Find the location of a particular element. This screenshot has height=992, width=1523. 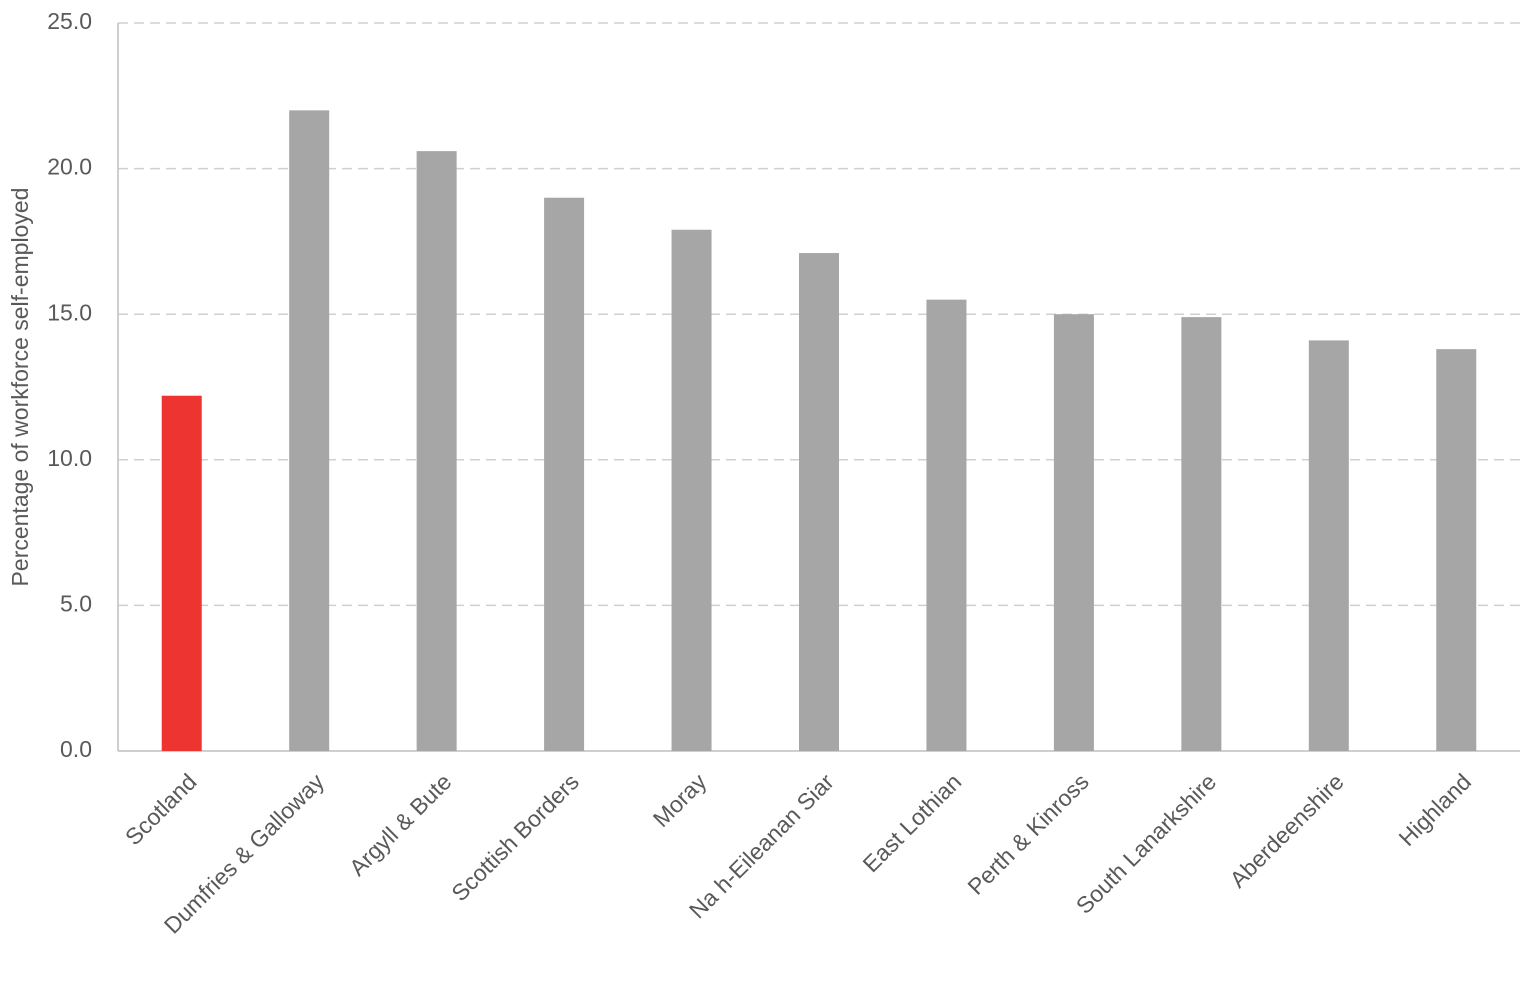

y-tick-label: 15.0 is located at coordinates (69, 312).